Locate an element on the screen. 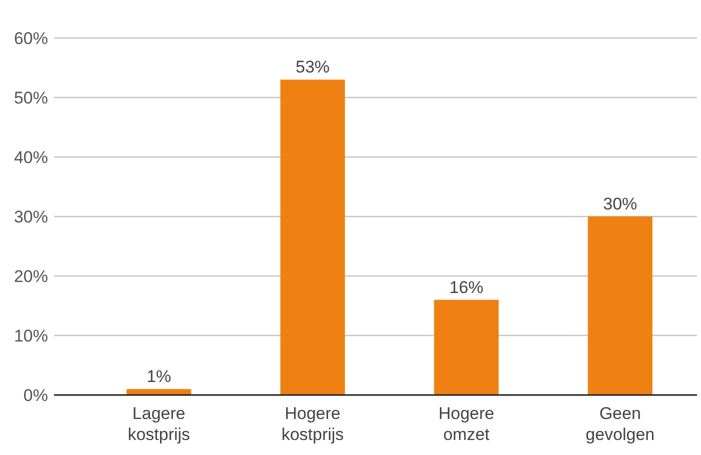  data-label: 16% is located at coordinates (466, 287).